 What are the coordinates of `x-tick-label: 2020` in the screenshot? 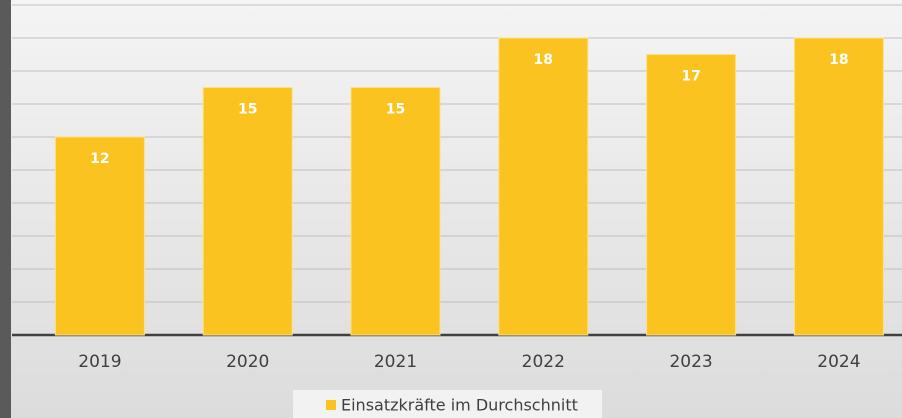 It's located at (247, 362).